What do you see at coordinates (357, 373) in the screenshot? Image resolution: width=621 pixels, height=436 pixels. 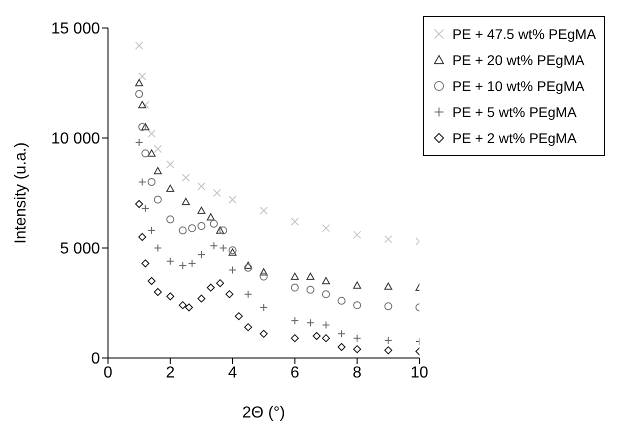 I see `x-tick-label: 8` at bounding box center [357, 373].